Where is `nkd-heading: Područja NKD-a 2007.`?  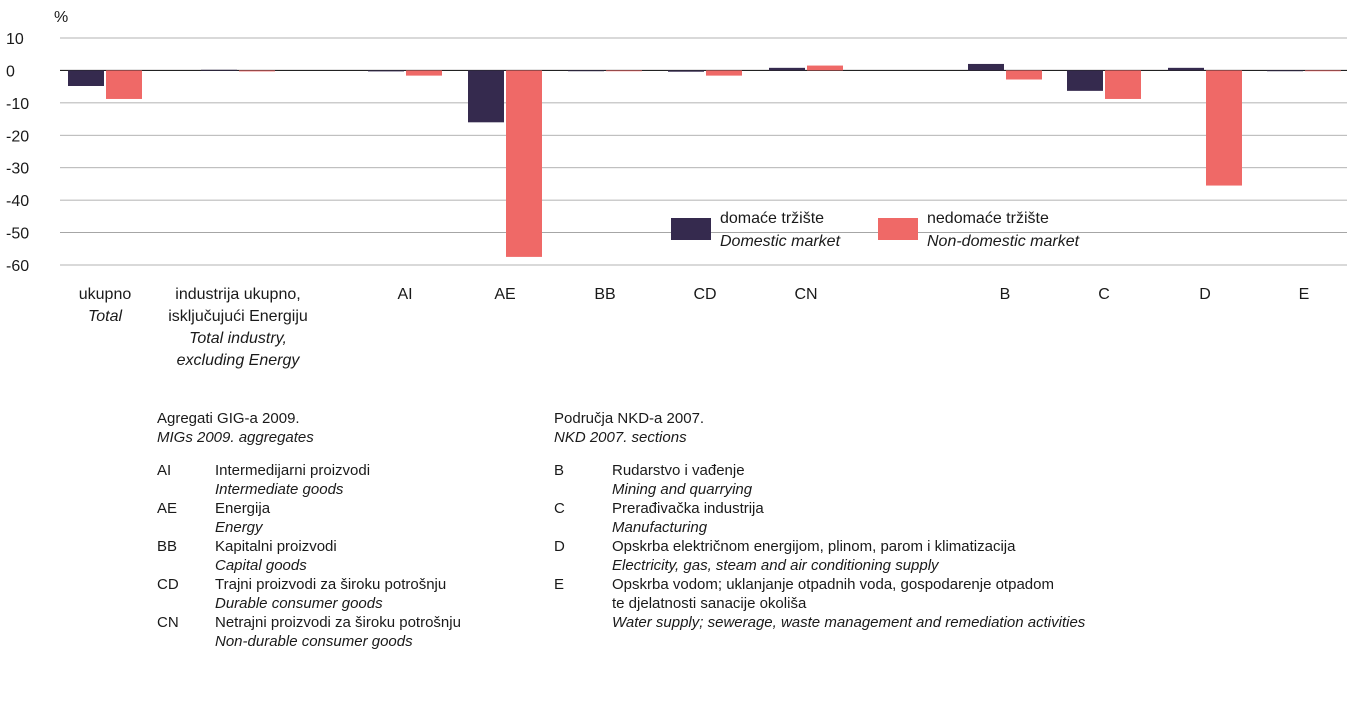 nkd-heading: Područja NKD-a 2007. is located at coordinates (629, 418).